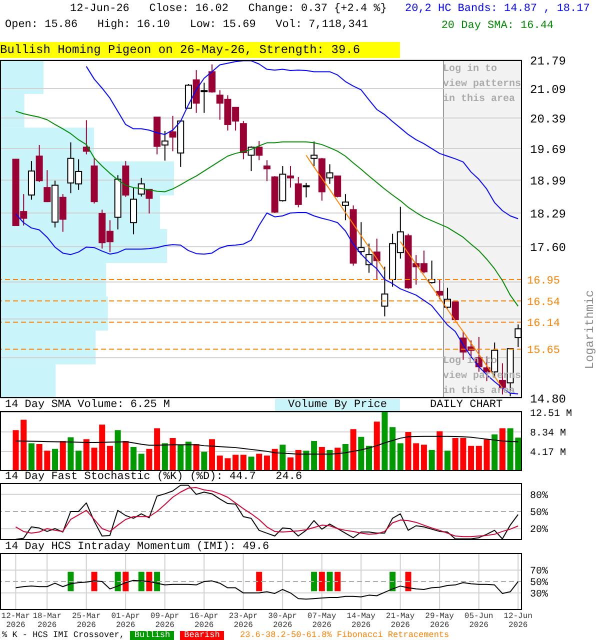  I want to click on y-tick-label: 19.69, so click(548, 149).